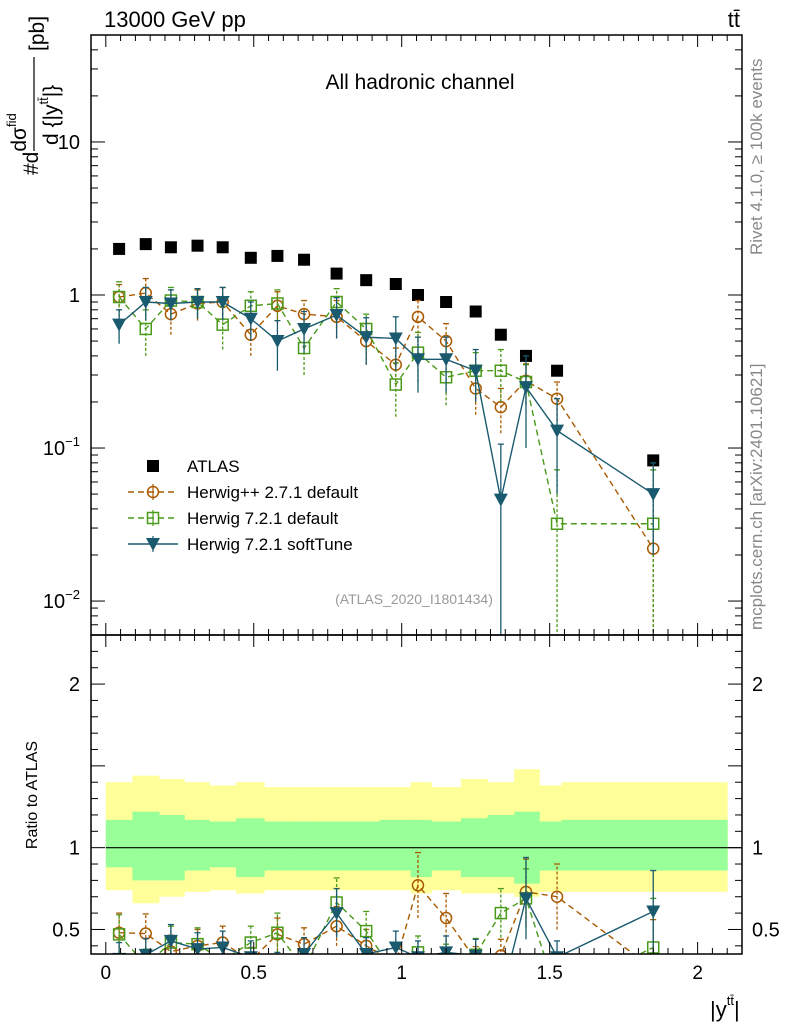 This screenshot has height=1024, width=786. What do you see at coordinates (386, 925) in the screenshot?
I see `ratio-series-line-herwig-7-2-1-default` at bounding box center [386, 925].